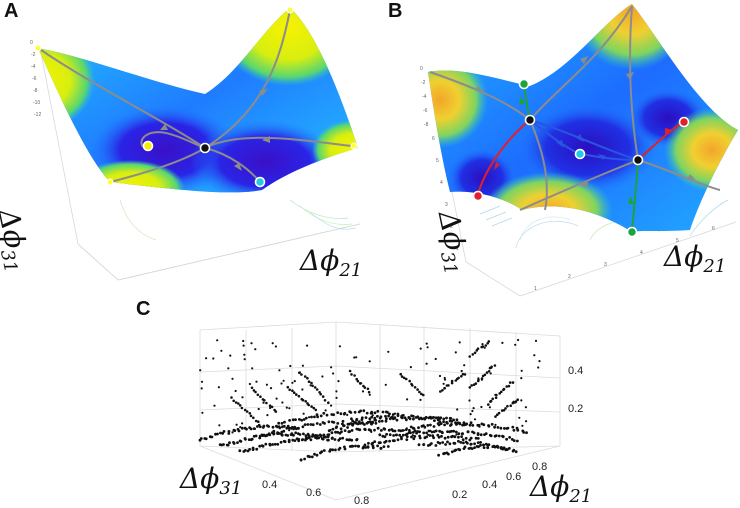 The width and height of the screenshot is (740, 508). Describe the element at coordinates (539, 467) in the screenshot. I see `y-tick-0.8: 0.8` at that location.